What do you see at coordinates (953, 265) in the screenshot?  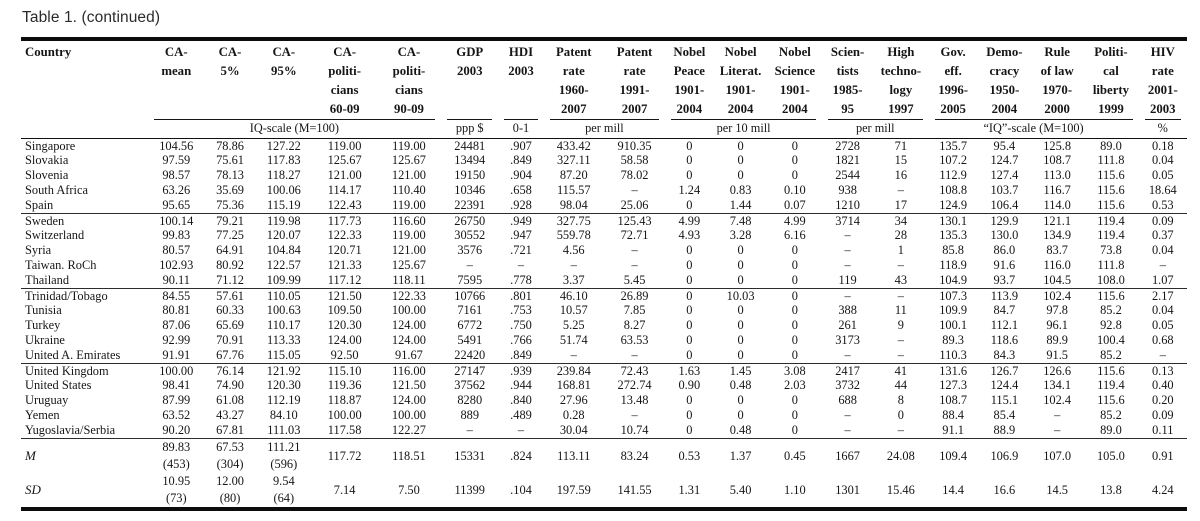 I see `value-cell: 118.9` at bounding box center [953, 265].